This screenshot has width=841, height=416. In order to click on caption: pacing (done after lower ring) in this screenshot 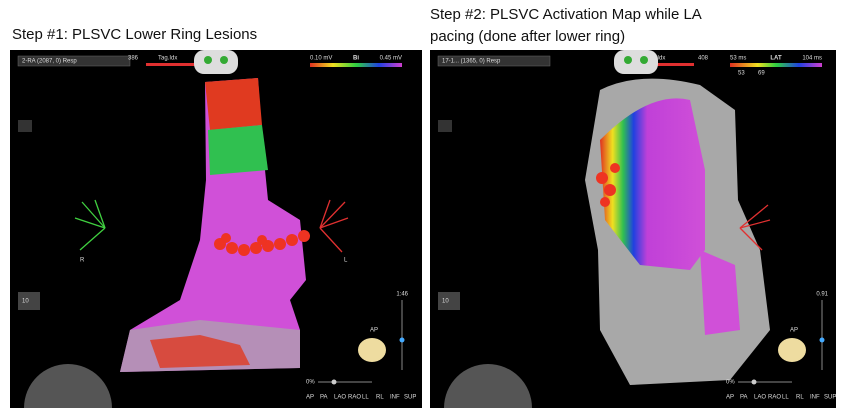, I will do `click(527, 36)`.